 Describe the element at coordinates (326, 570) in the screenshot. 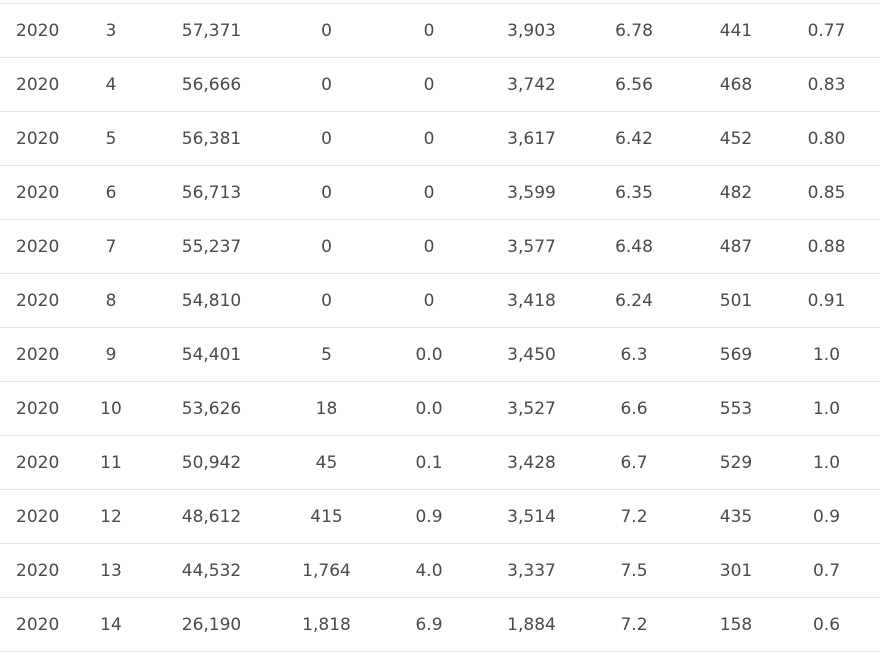

I see `count-b-cell: 1,764` at that location.